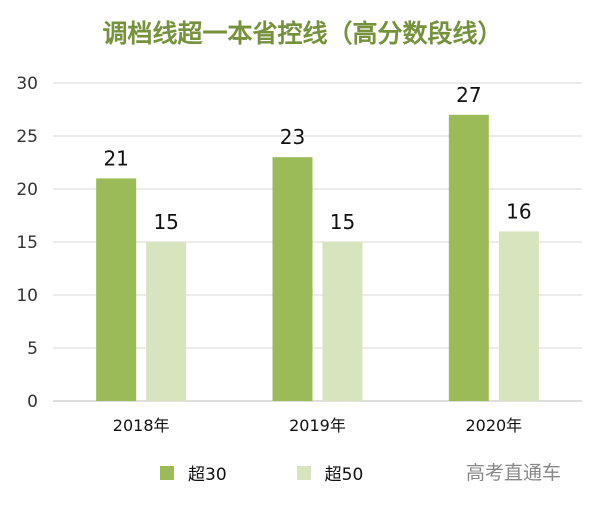 The image size is (605, 510). Describe the element at coordinates (302, 33) in the screenshot. I see `chart-title: 调档线超一本省控线（高分数段线）` at that location.